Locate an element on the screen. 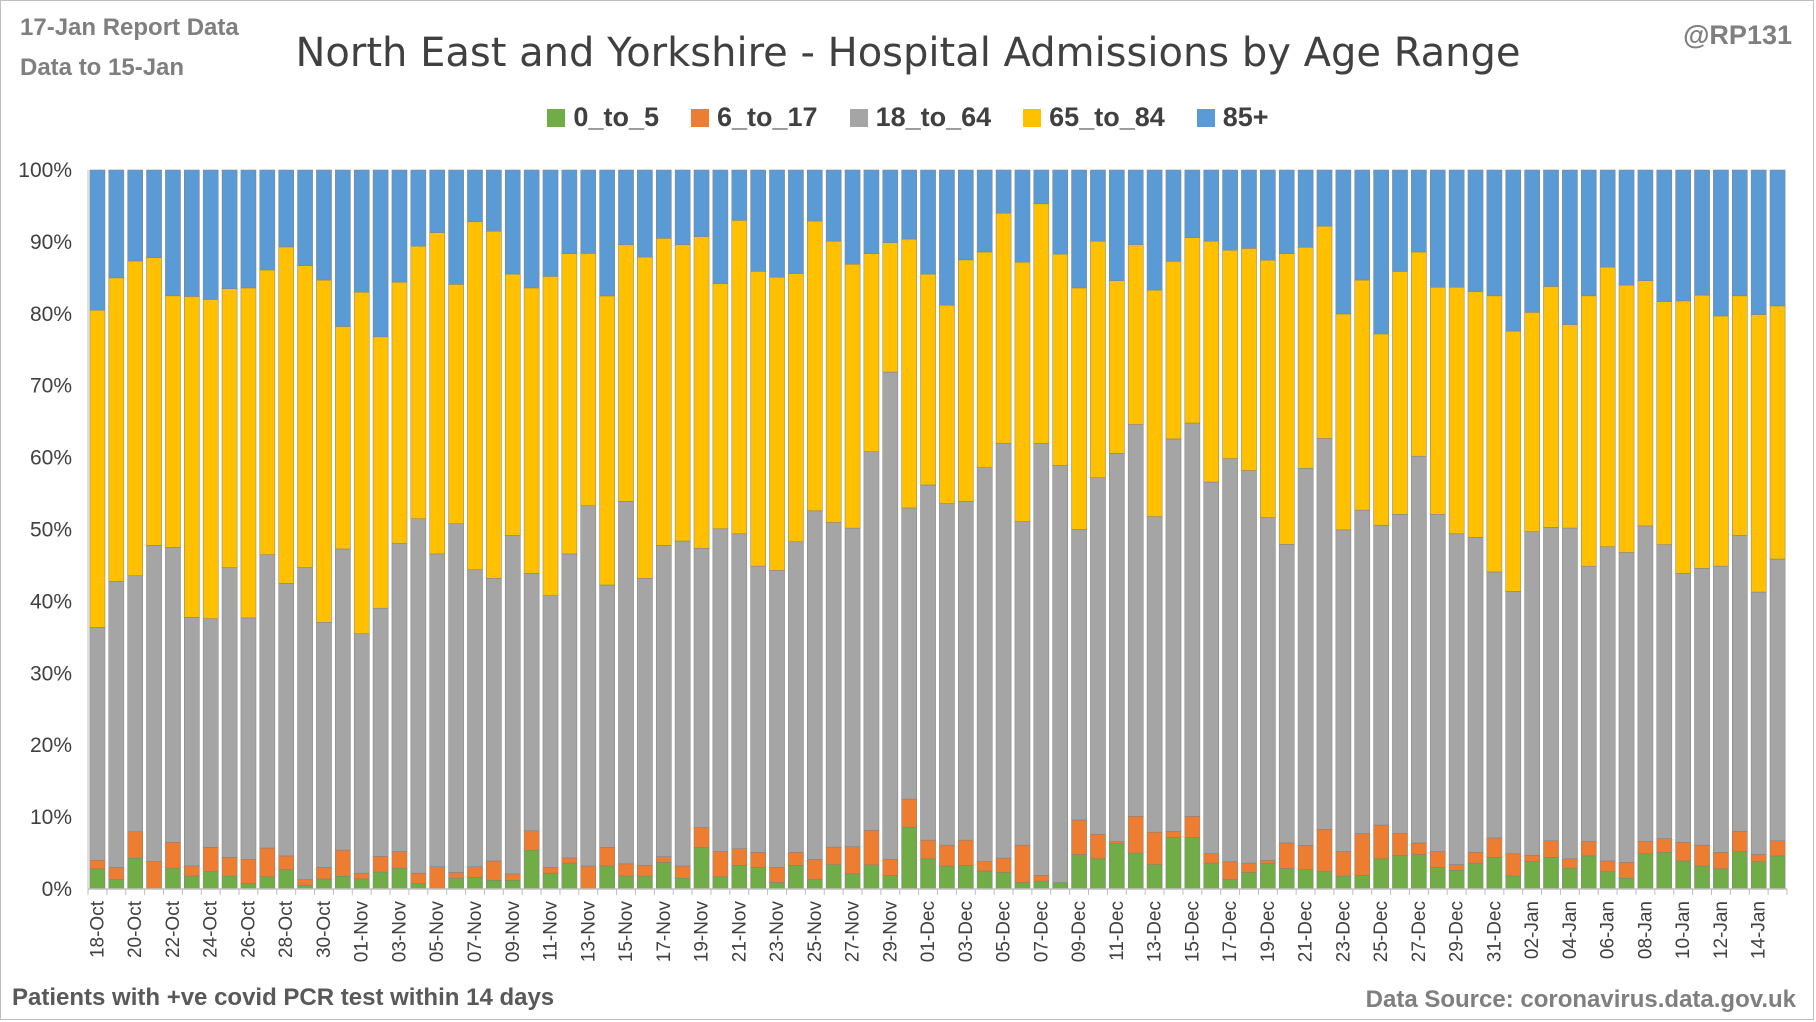 This screenshot has height=1022, width=1816. x-tick-label: 06-Jan is located at coordinates (1608, 930).